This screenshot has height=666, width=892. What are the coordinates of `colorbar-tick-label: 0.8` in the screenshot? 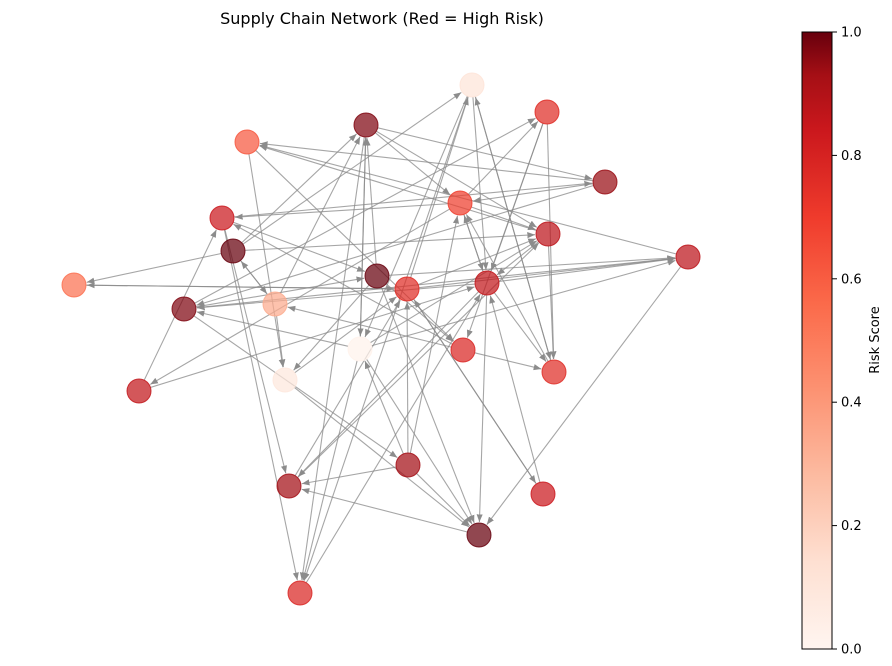 It's located at (851, 156).